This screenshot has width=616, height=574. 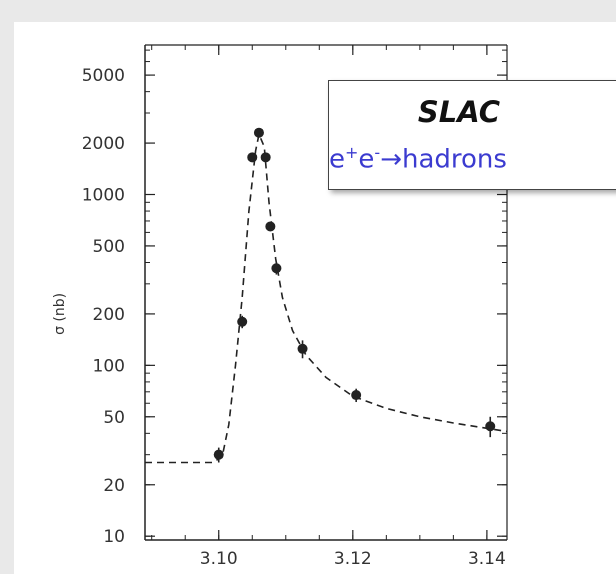 What do you see at coordinates (114, 486) in the screenshot?
I see `y-tick-label: 20` at bounding box center [114, 486].